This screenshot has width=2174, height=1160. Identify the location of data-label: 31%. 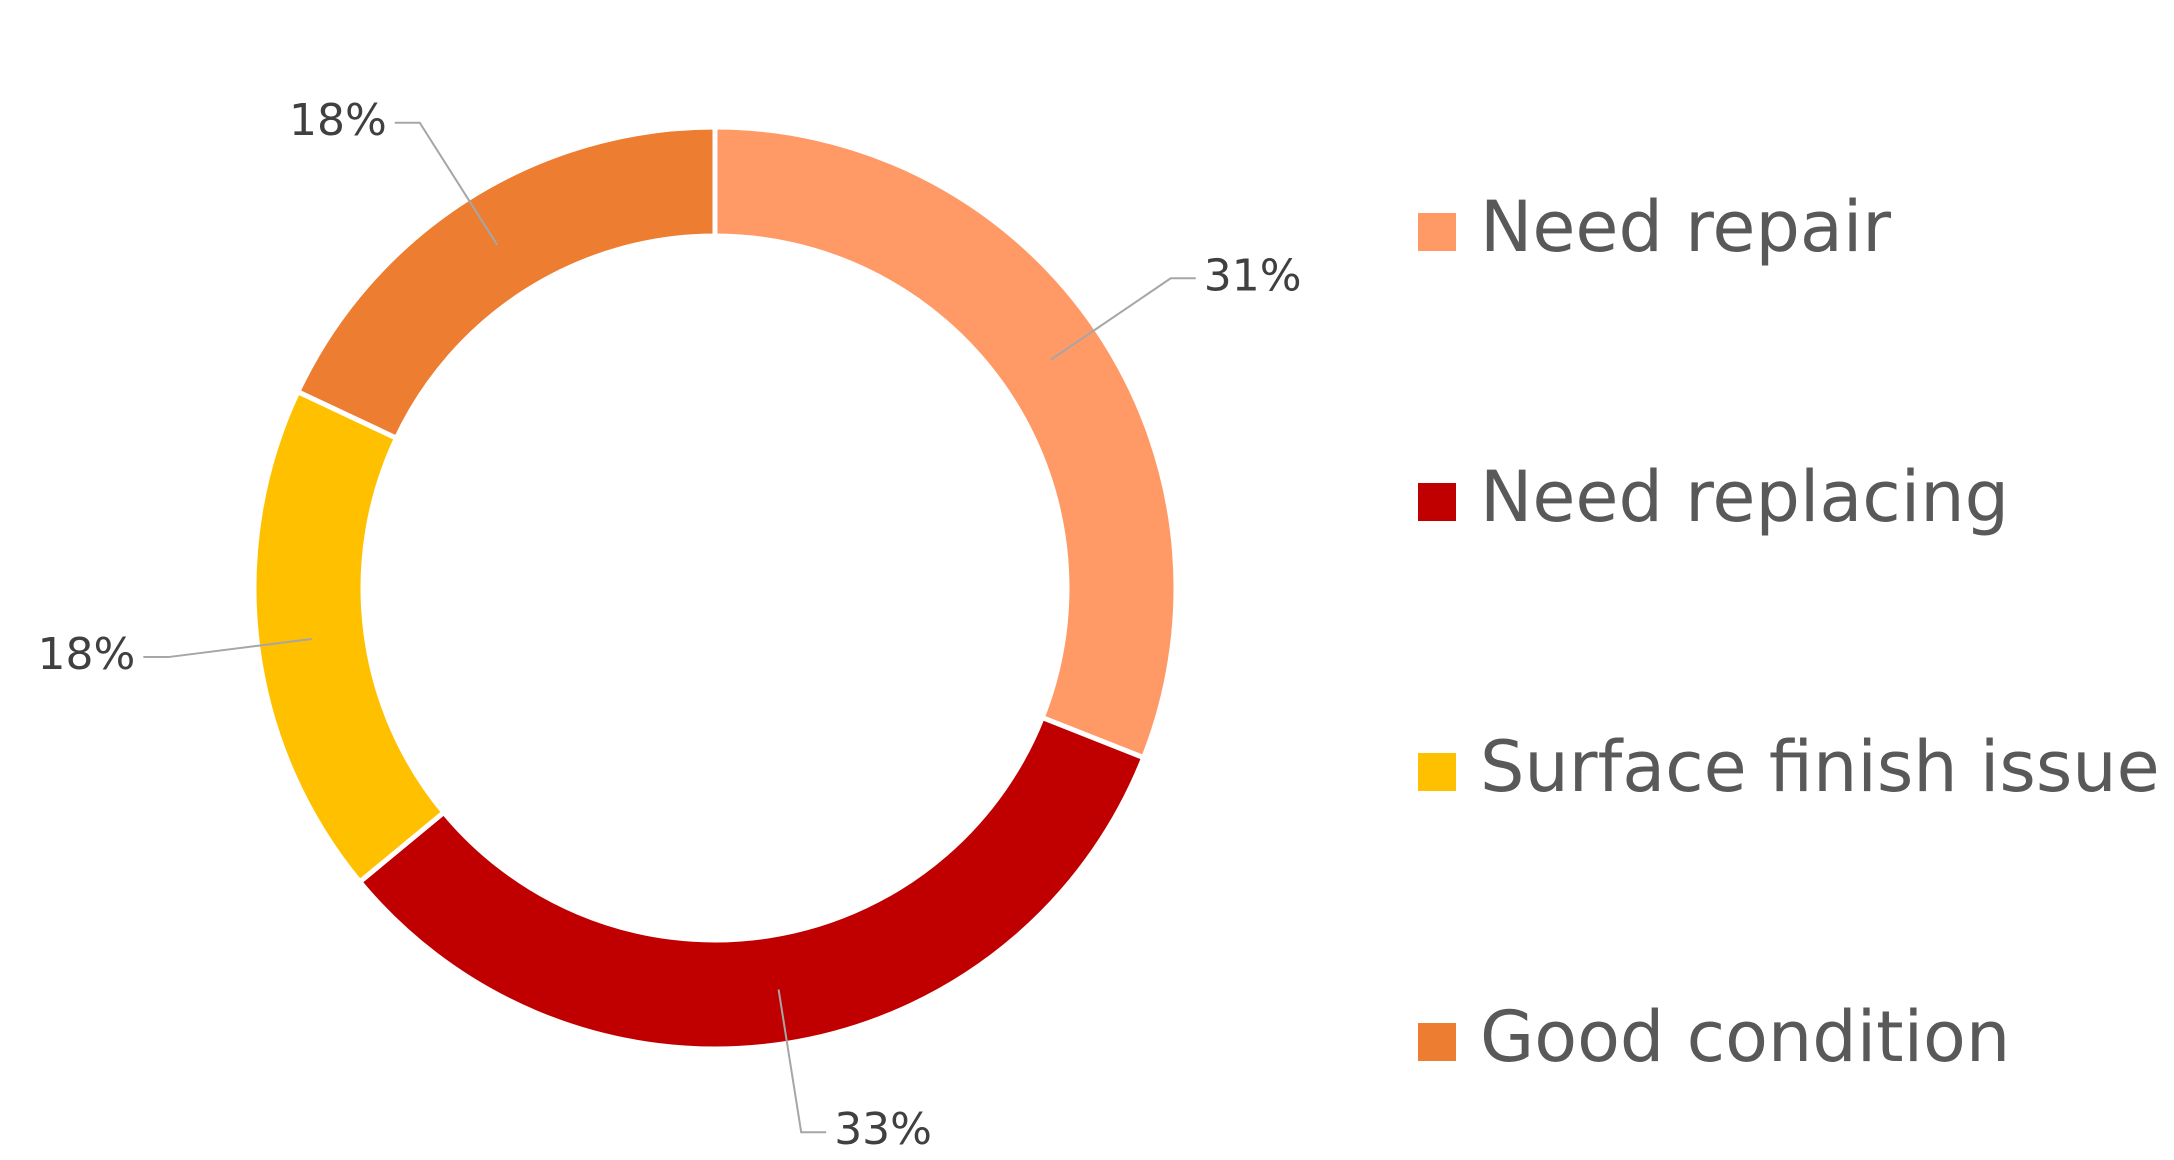
(1253, 275).